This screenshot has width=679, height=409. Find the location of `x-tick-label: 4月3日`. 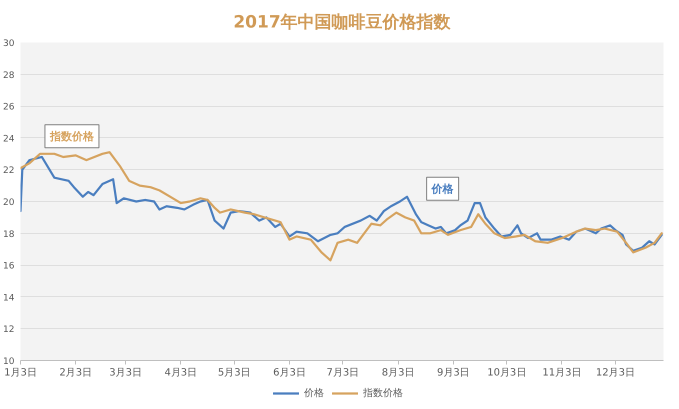

x-tick-label: 4月3日 is located at coordinates (181, 373).